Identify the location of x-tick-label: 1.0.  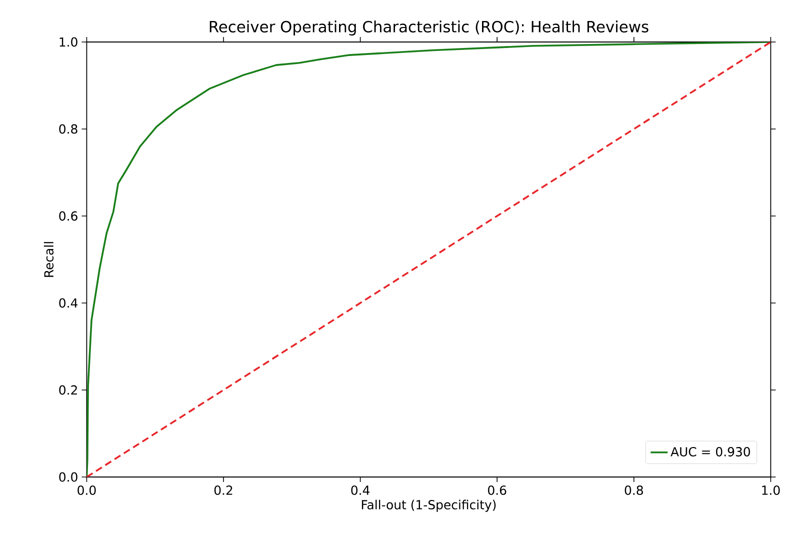
(771, 490).